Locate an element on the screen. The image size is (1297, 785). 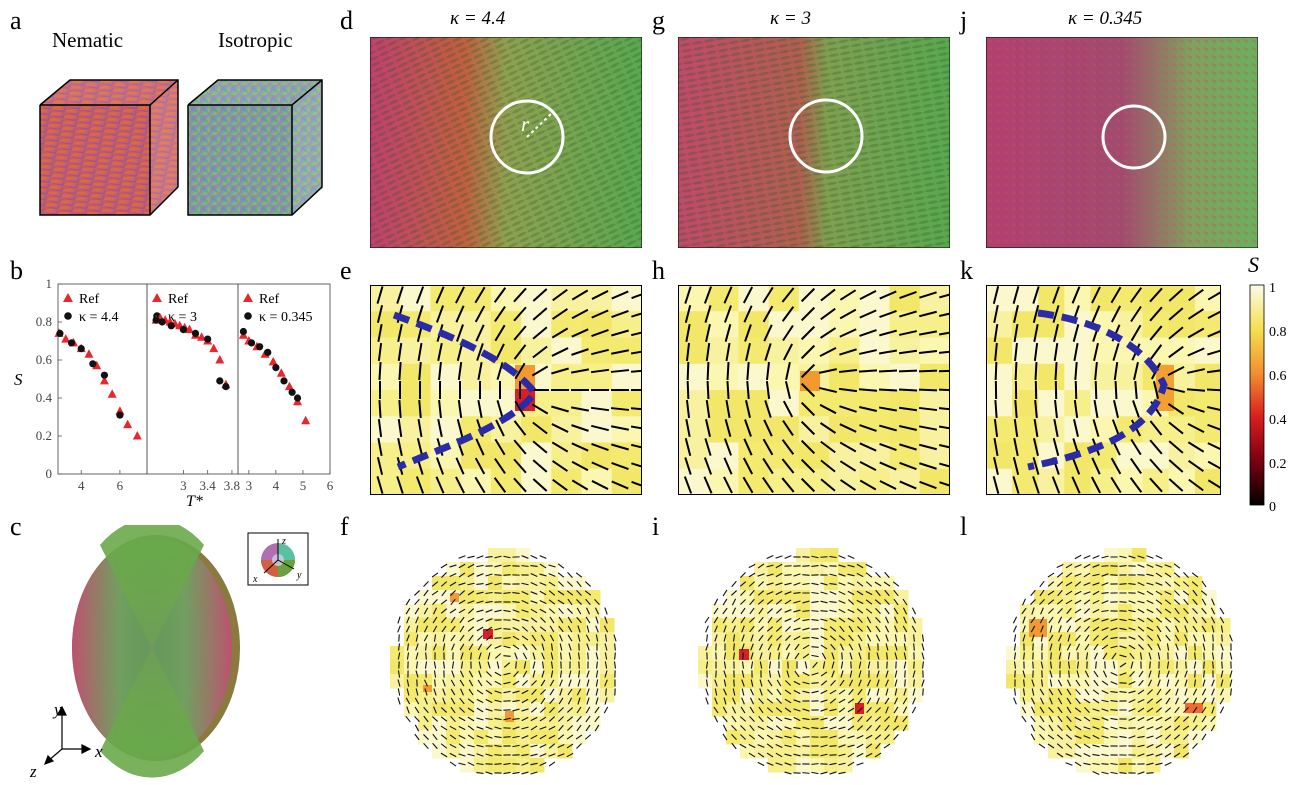
panel-letter-l: l is located at coordinates (964, 526).